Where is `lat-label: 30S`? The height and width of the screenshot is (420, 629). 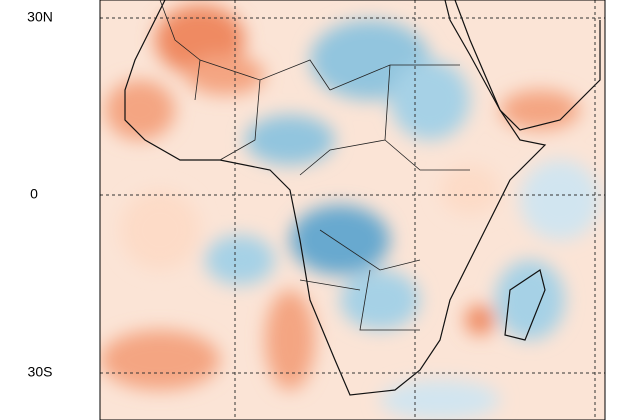
lat-label: 30S is located at coordinates (40, 372).